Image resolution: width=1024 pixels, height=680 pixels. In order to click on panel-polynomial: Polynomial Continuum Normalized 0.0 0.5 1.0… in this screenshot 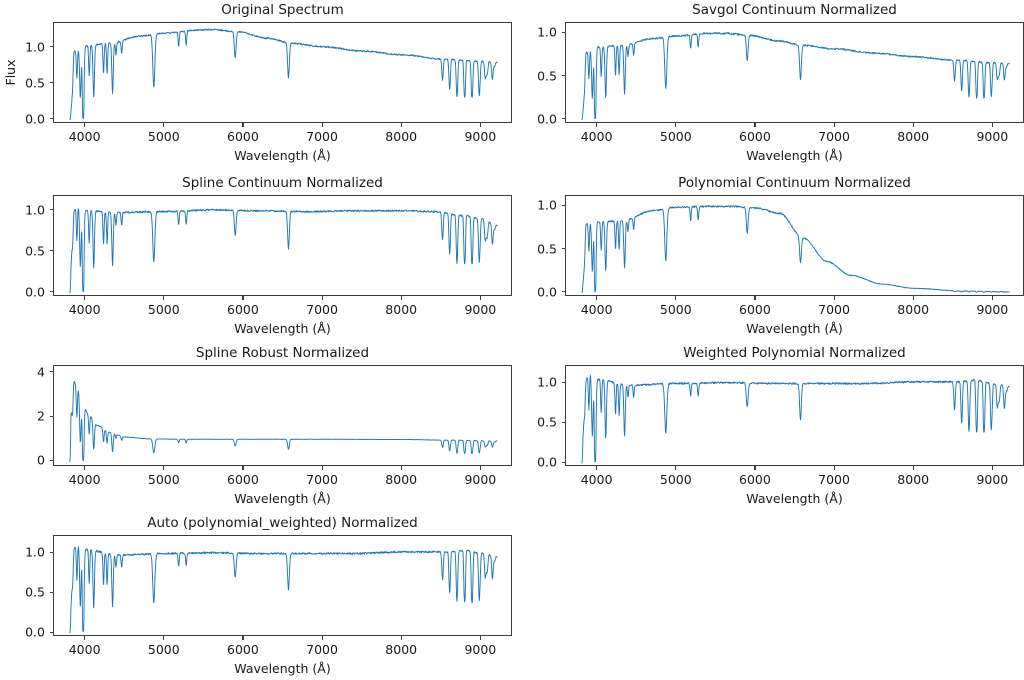, I will do `click(768, 255)`.